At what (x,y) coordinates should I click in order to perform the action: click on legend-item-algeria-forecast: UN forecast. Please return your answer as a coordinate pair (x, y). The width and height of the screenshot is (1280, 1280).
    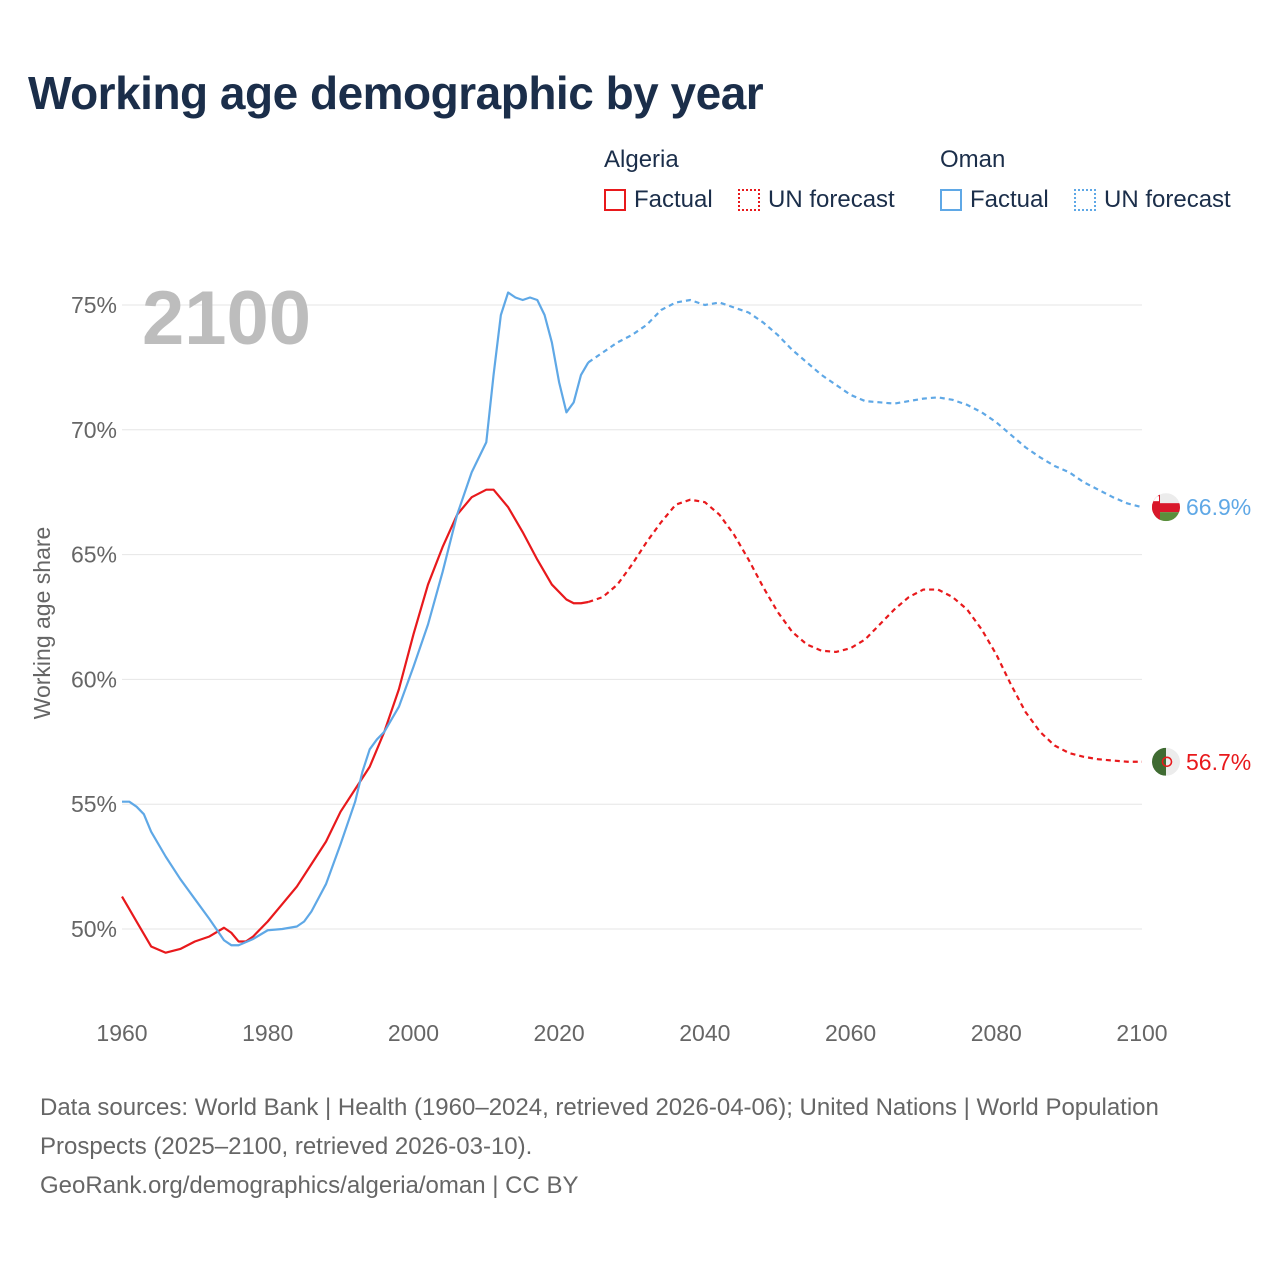
    Looking at the image, I should click on (816, 200).